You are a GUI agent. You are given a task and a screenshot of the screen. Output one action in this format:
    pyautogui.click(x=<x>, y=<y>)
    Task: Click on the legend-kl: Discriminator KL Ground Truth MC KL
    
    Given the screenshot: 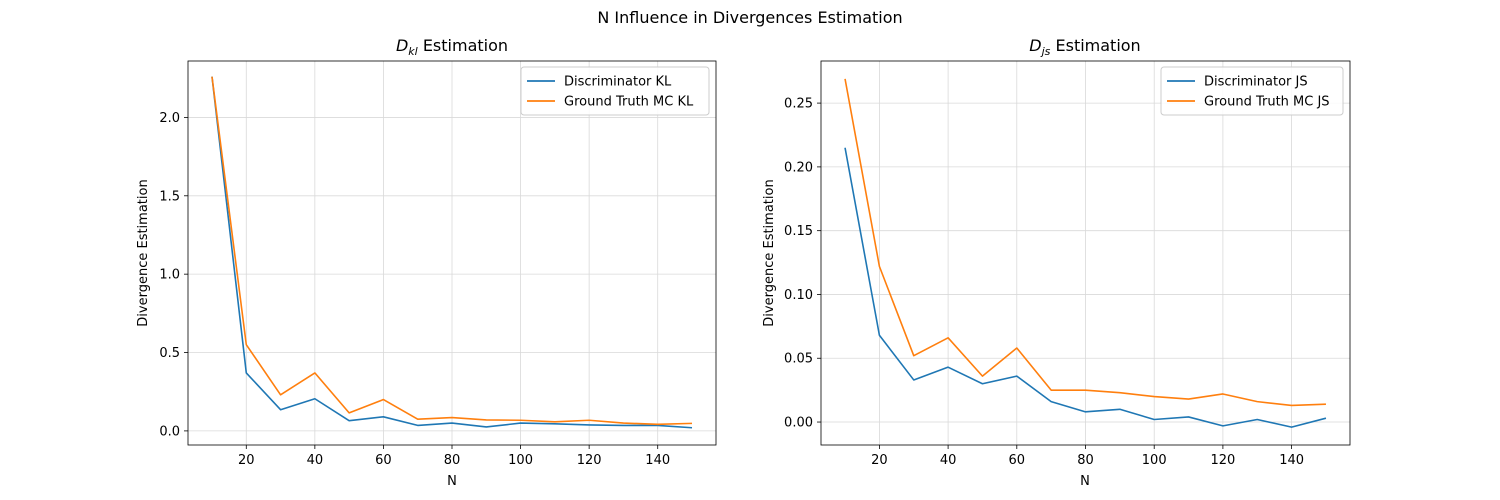 What is the action you would take?
    pyautogui.click(x=615, y=91)
    